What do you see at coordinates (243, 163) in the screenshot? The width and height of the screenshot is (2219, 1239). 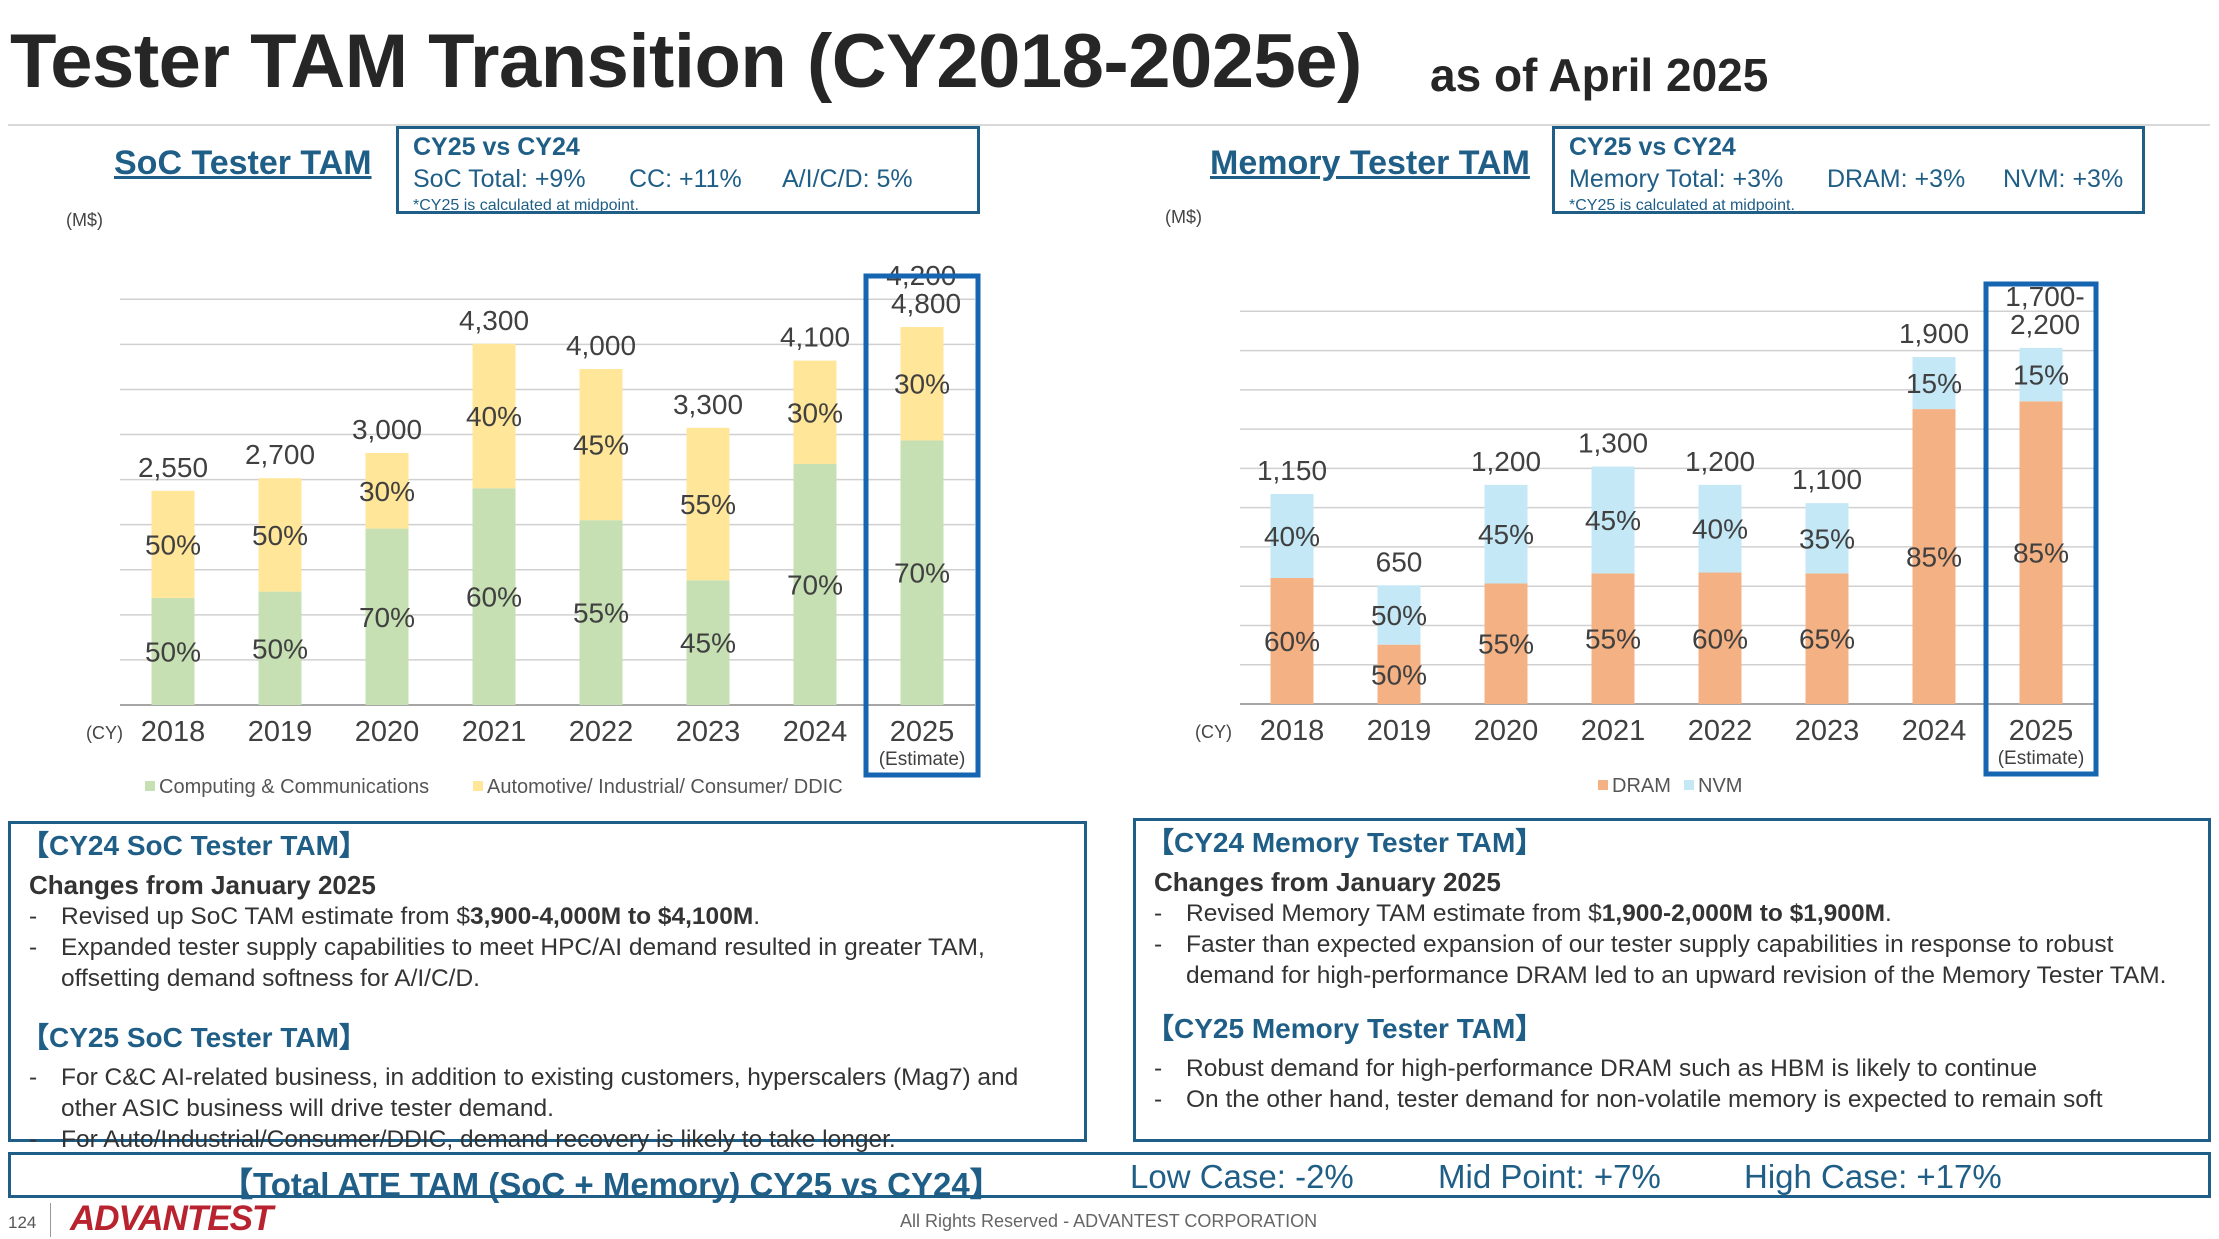 I see `soc-chart-title: SoC Tester TAM` at bounding box center [243, 163].